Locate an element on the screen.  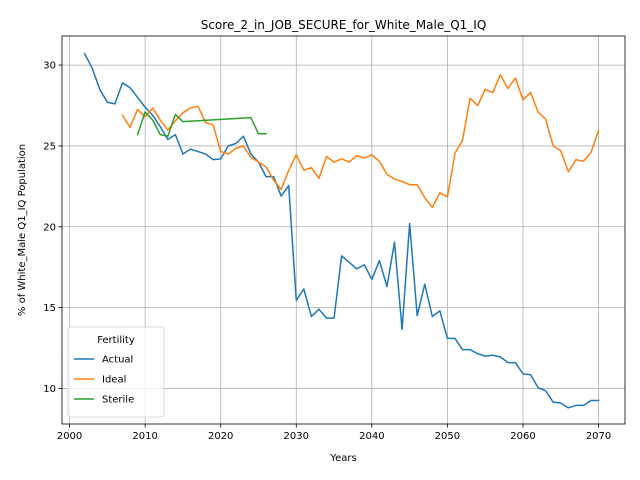
x-tick-label: 2000 is located at coordinates (69, 436).